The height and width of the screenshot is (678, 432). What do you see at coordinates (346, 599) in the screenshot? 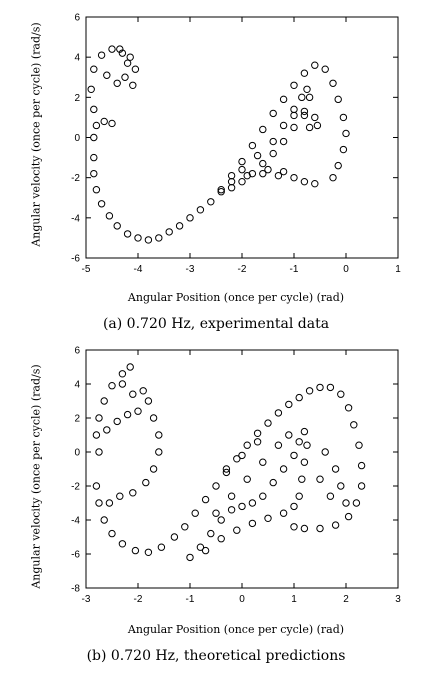
I see `x-tick-label-b: 2` at bounding box center [346, 599].